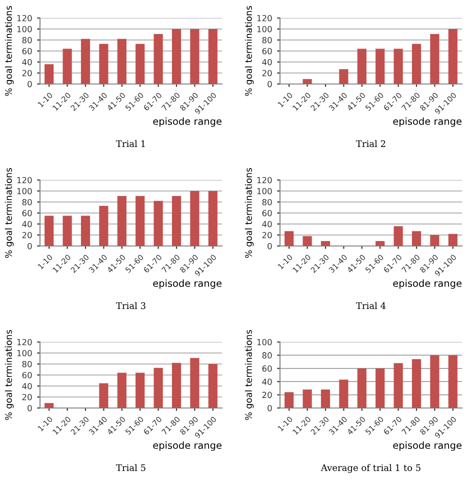 The width and height of the screenshot is (475, 493). I want to click on text: Trial 5, so click(131, 468).